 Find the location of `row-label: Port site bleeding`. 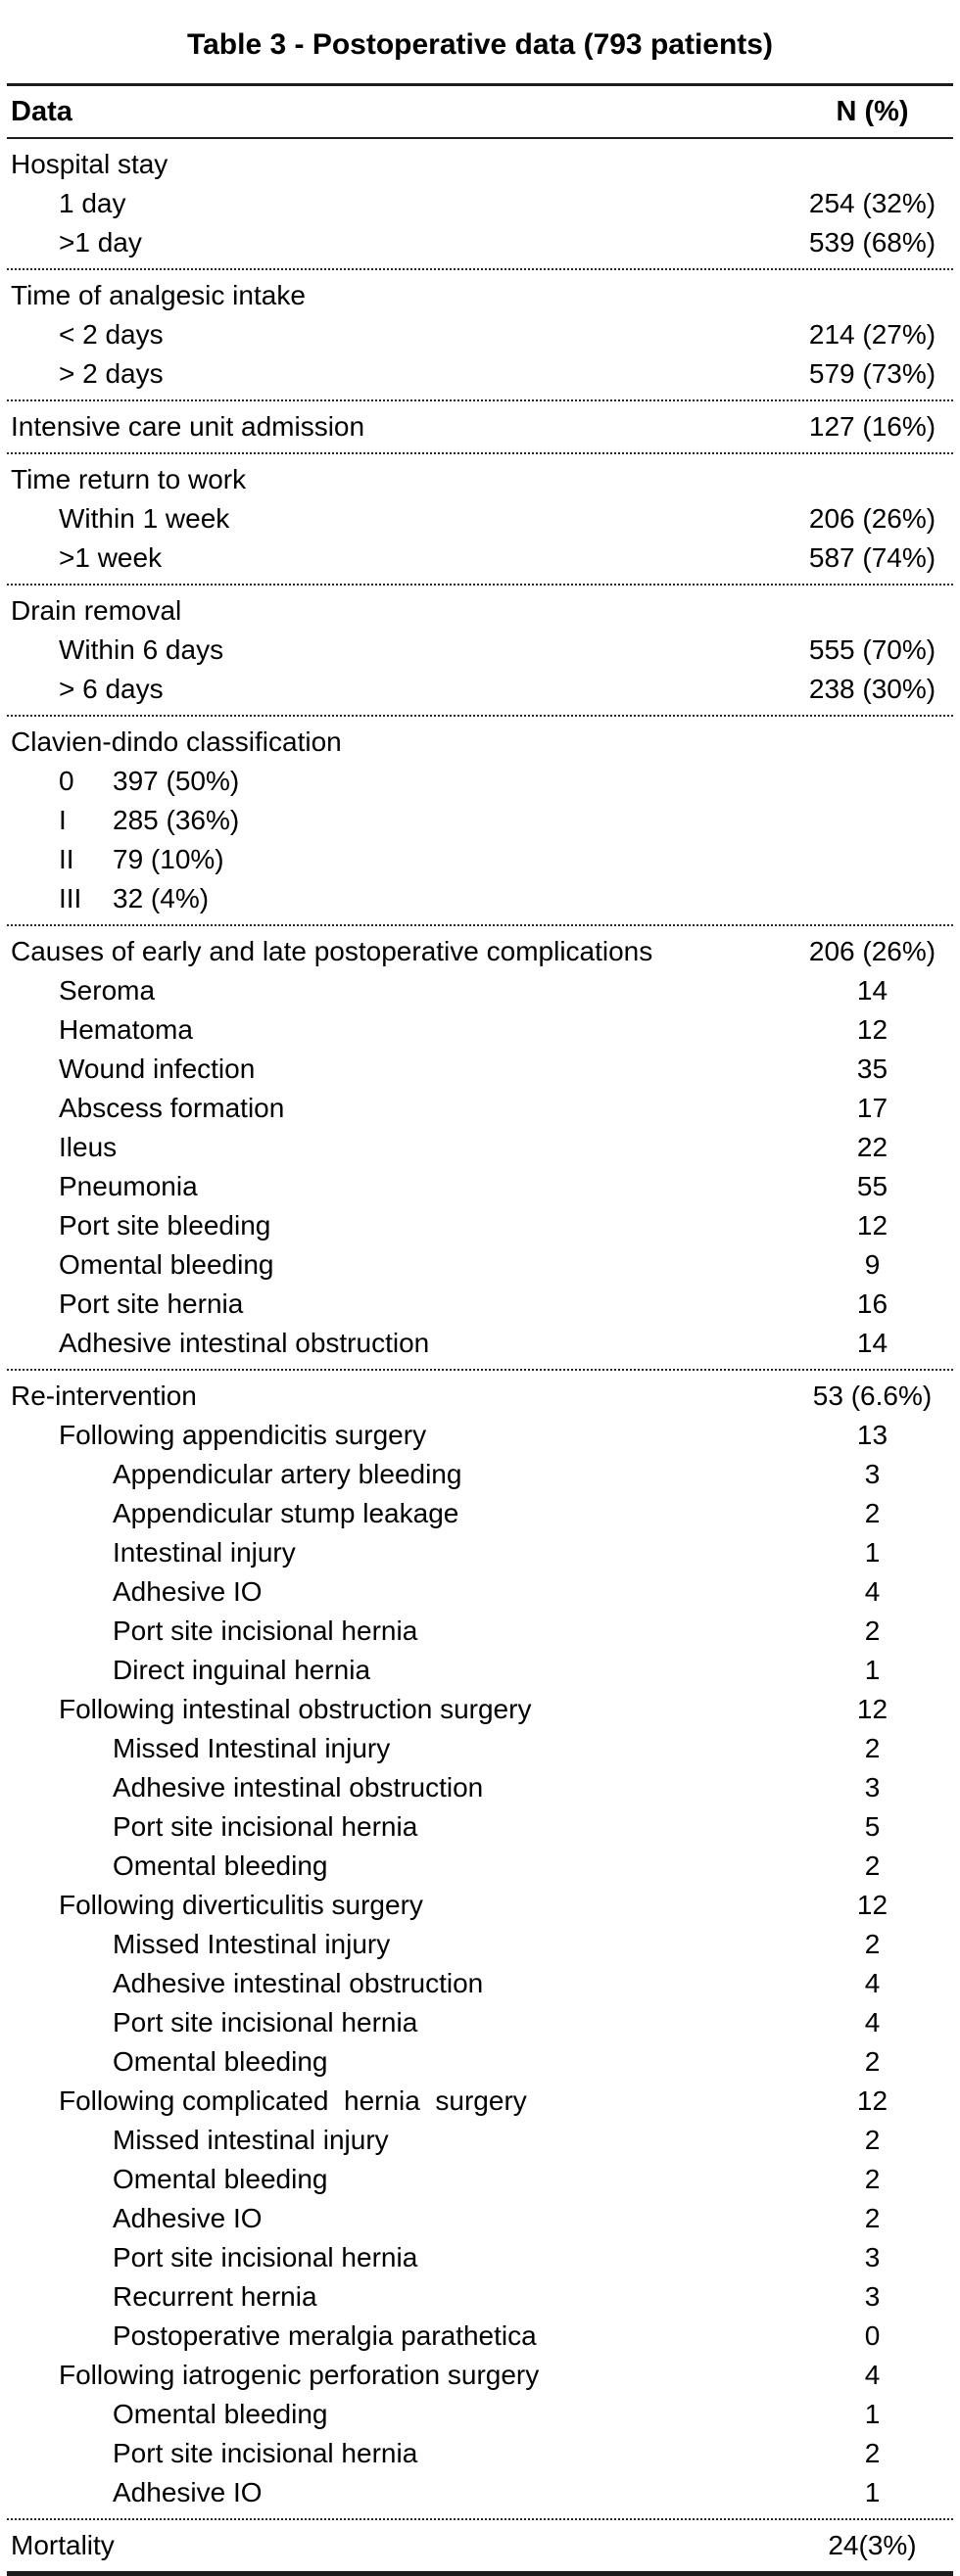

row-label: Port site bleeding is located at coordinates (165, 1225).